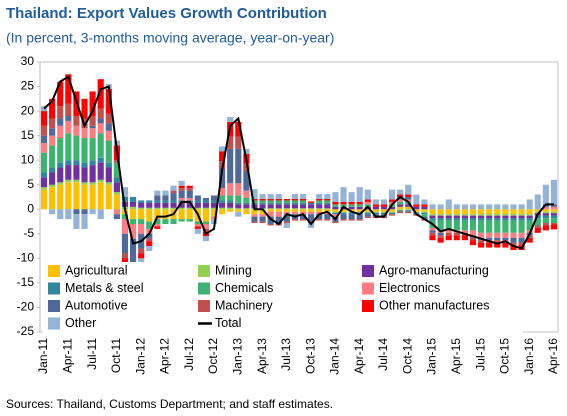 Image resolution: width=567 pixels, height=416 pixels. Describe the element at coordinates (237, 356) in the screenshot. I see `x-tick-label: Jan-13` at that location.